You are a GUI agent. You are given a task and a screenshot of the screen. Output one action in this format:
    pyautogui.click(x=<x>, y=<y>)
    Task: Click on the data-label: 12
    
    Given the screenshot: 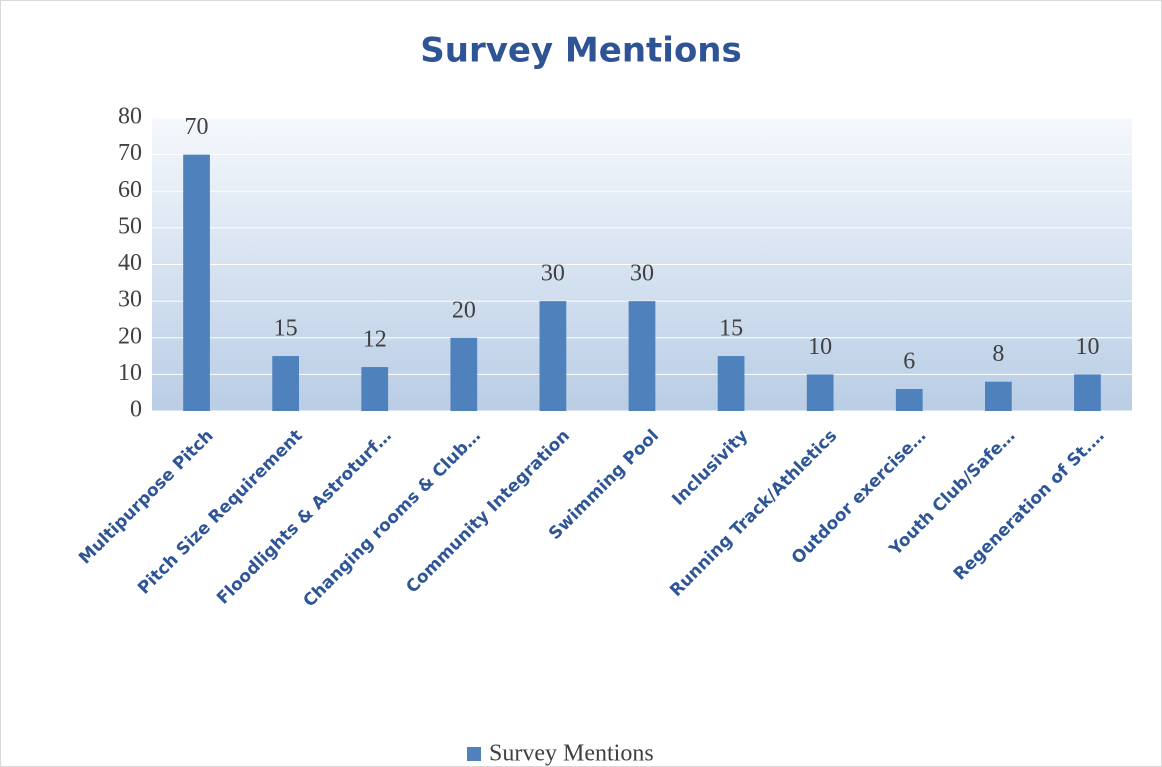 What is the action you would take?
    pyautogui.click(x=375, y=340)
    